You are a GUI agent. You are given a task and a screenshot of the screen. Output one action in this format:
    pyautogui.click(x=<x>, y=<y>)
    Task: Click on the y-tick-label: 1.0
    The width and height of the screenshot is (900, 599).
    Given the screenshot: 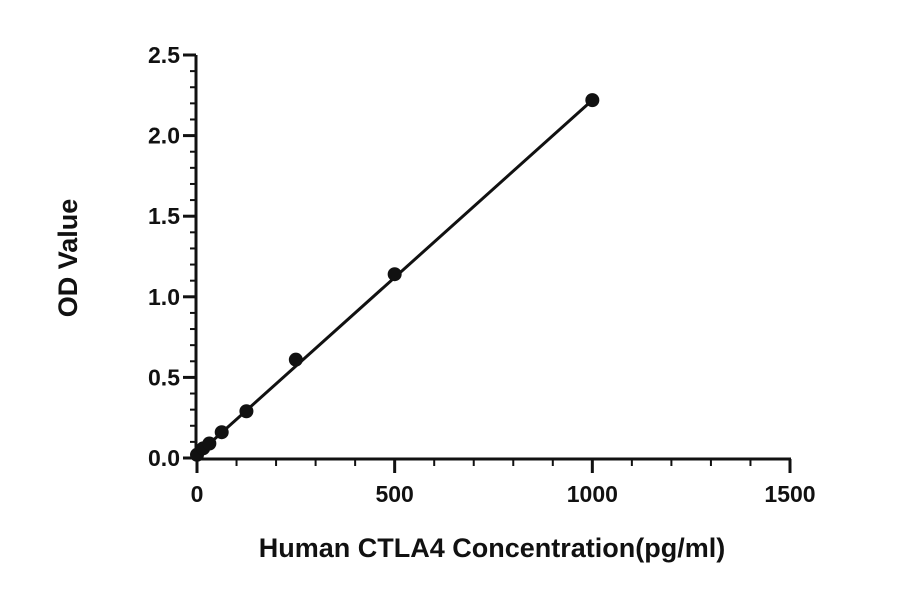 What is the action you would take?
    pyautogui.click(x=164, y=297)
    